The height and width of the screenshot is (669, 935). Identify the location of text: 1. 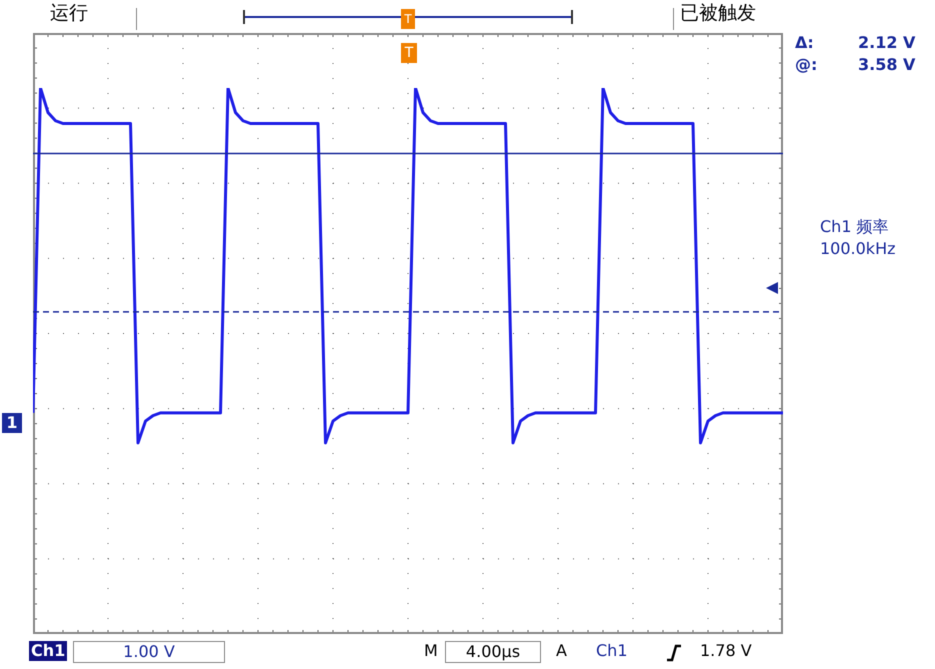
(12, 423).